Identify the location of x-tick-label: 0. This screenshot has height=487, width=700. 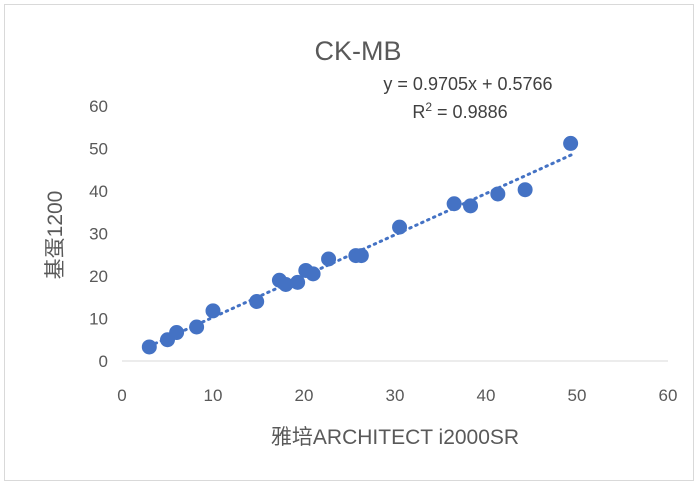
(121, 395).